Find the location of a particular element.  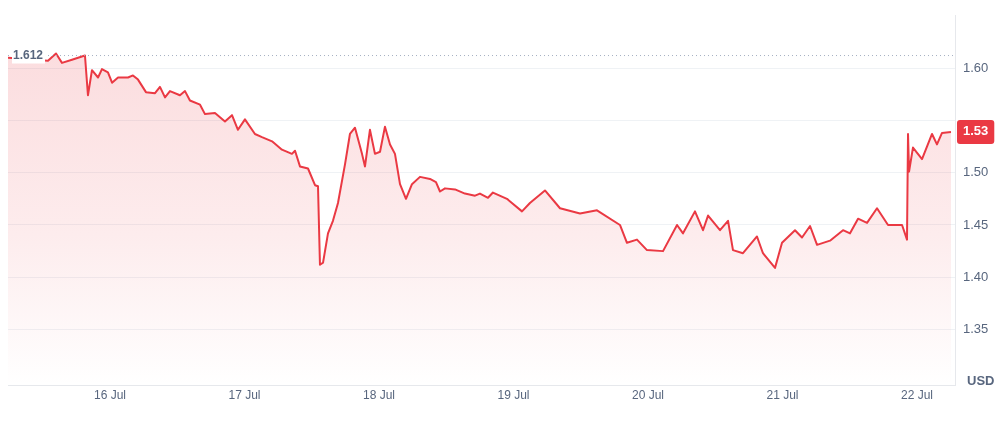

x-tick-label: 18 Jul is located at coordinates (379, 394).